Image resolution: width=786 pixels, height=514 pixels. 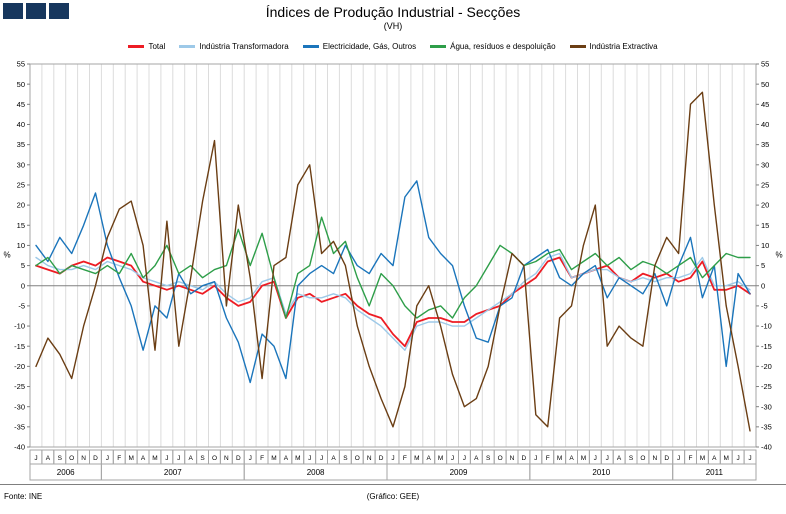 What do you see at coordinates (577, 46) in the screenshot?
I see `legend-swatch-extractiva` at bounding box center [577, 46].